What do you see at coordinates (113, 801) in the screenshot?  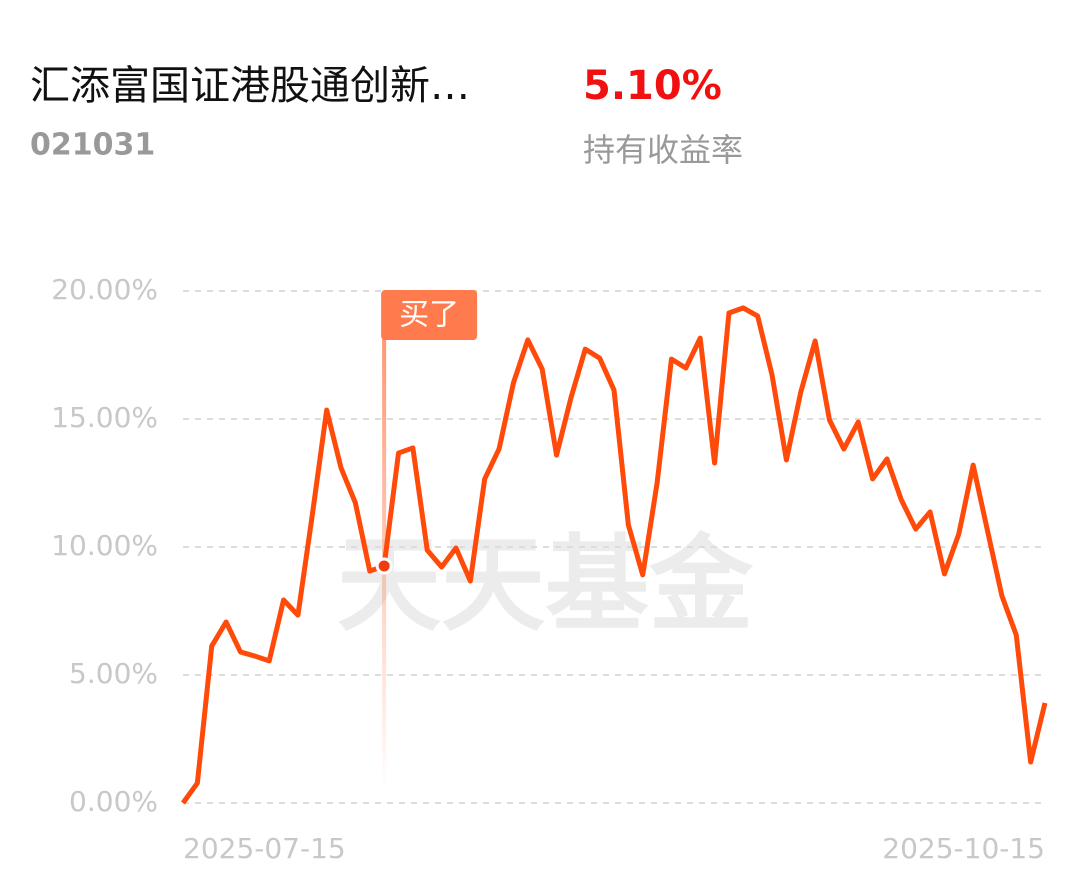 I see `y-tick-label: 0.00%` at bounding box center [113, 801].